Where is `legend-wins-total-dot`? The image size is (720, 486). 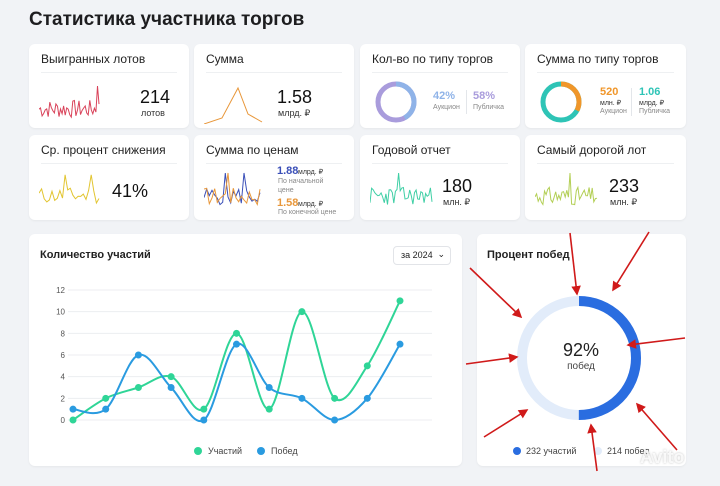
legend-wins-total-dot is located at coordinates (598, 451).